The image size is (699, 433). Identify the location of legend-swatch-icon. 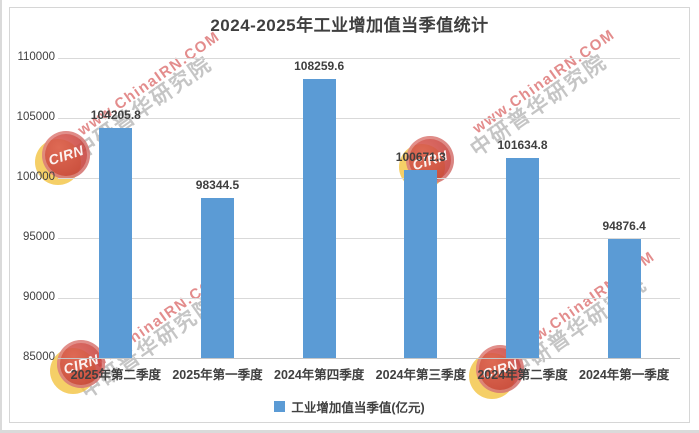
(280, 406).